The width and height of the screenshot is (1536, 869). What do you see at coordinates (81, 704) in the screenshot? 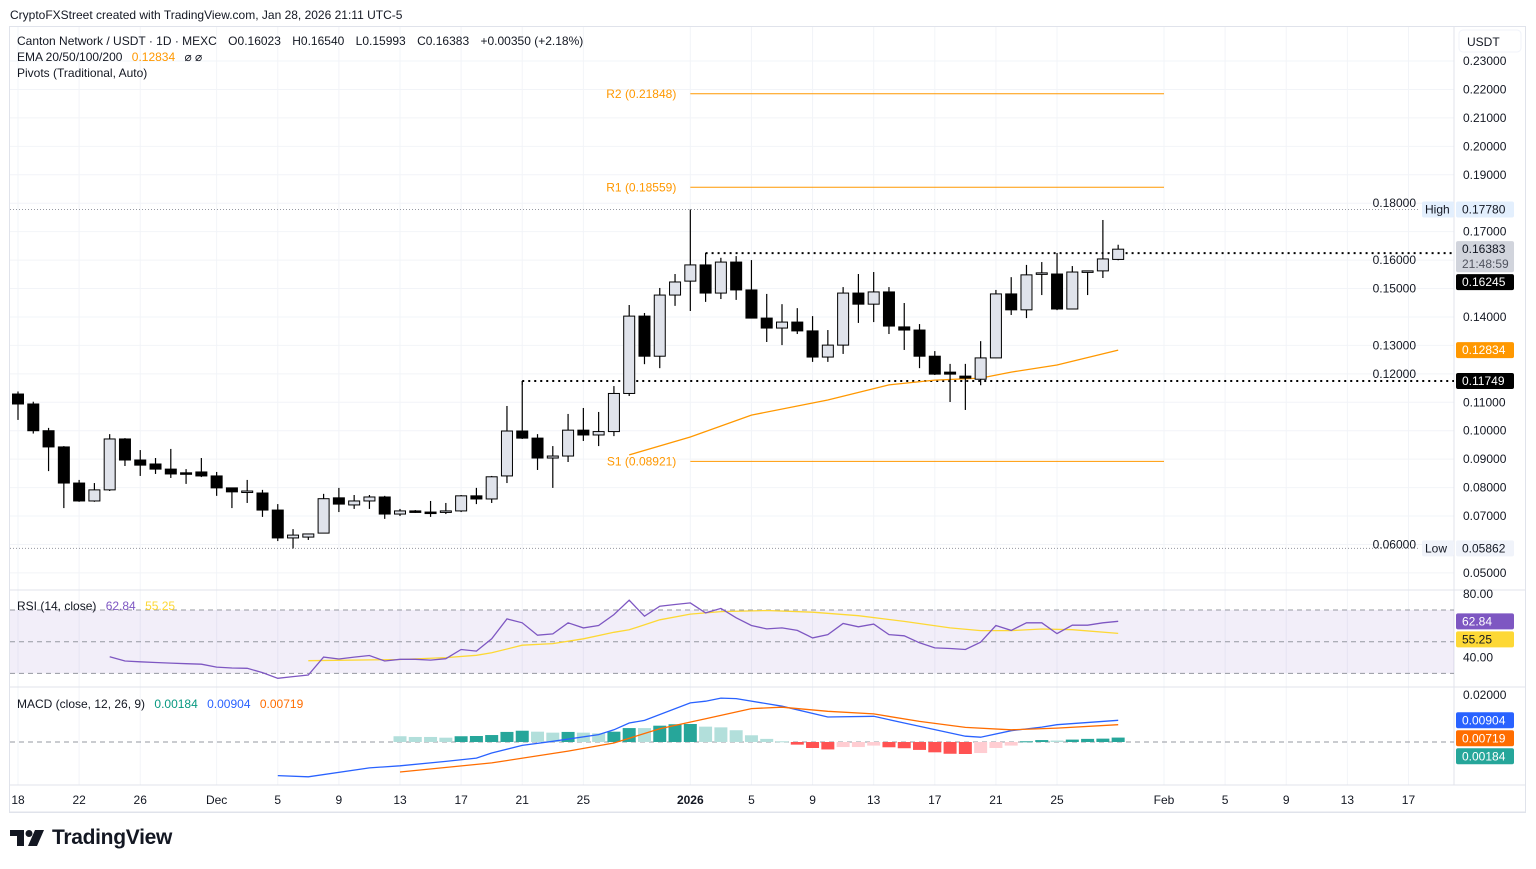
I see `macd-label: MACD (close, 12, 26, 9)` at bounding box center [81, 704].